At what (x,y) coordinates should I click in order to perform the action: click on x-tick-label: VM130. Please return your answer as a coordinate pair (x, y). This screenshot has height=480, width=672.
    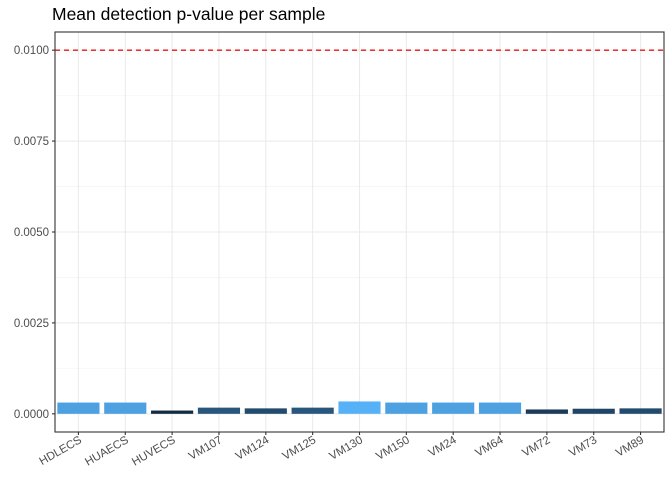
    Looking at the image, I should click on (346, 448).